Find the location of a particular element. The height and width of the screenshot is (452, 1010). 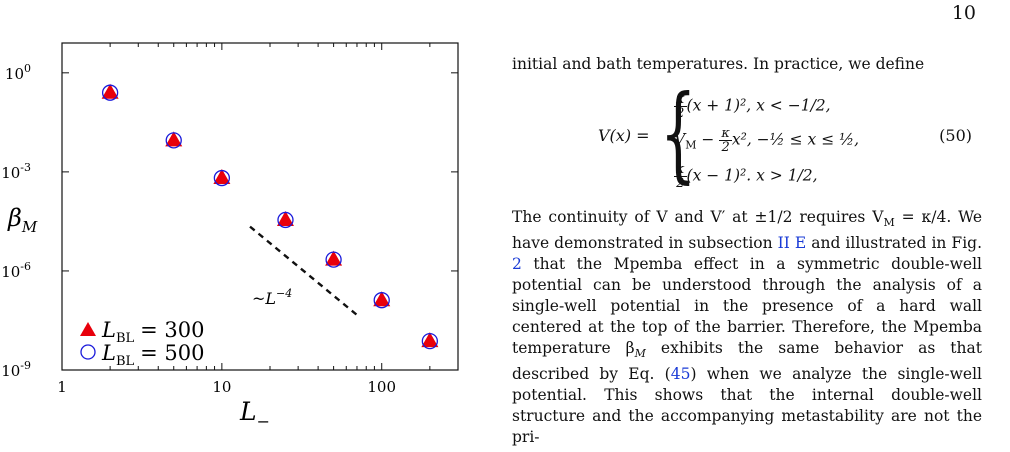

x-tick-label: 100 is located at coordinates (381, 387).